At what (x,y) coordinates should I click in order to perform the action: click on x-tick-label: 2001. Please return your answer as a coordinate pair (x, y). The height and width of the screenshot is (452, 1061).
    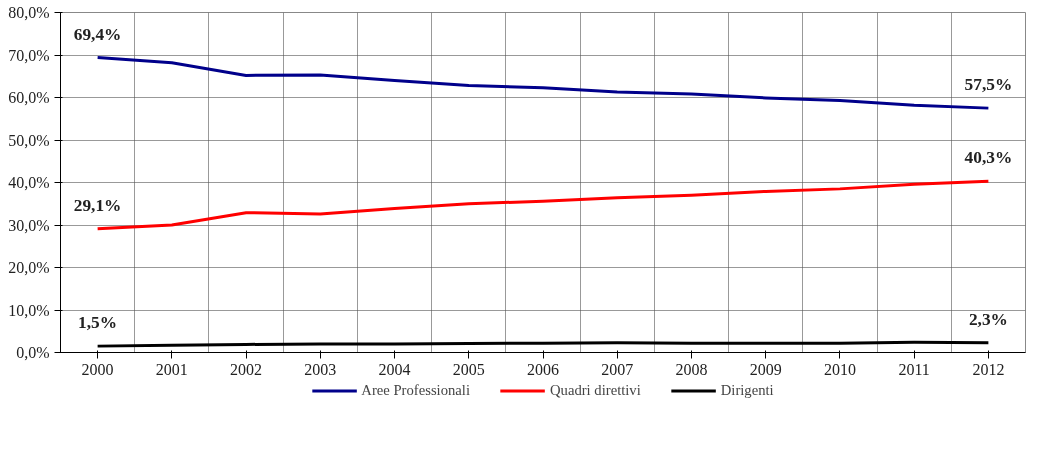
    Looking at the image, I should click on (171, 369).